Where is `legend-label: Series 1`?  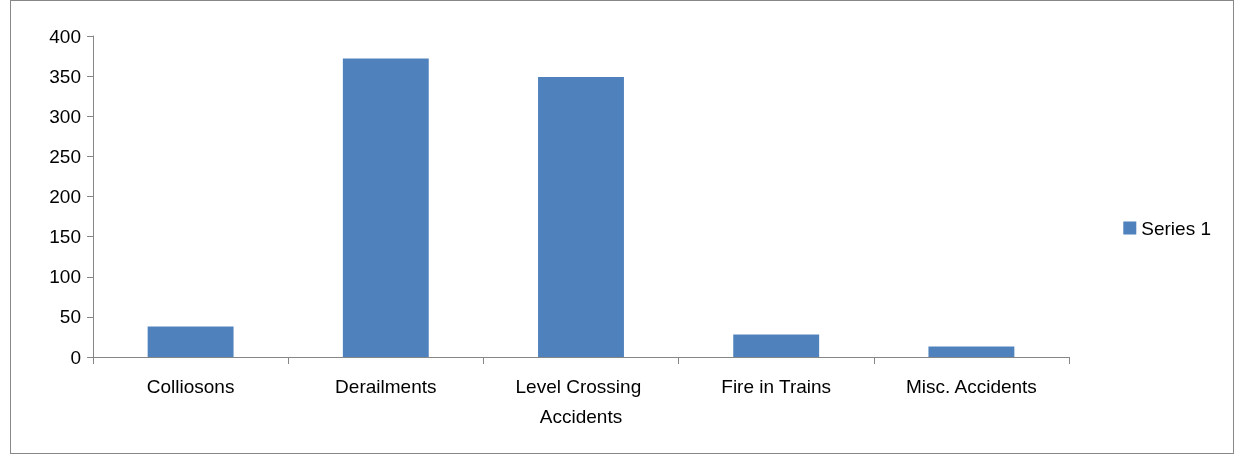
legend-label: Series 1 is located at coordinates (1176, 228).